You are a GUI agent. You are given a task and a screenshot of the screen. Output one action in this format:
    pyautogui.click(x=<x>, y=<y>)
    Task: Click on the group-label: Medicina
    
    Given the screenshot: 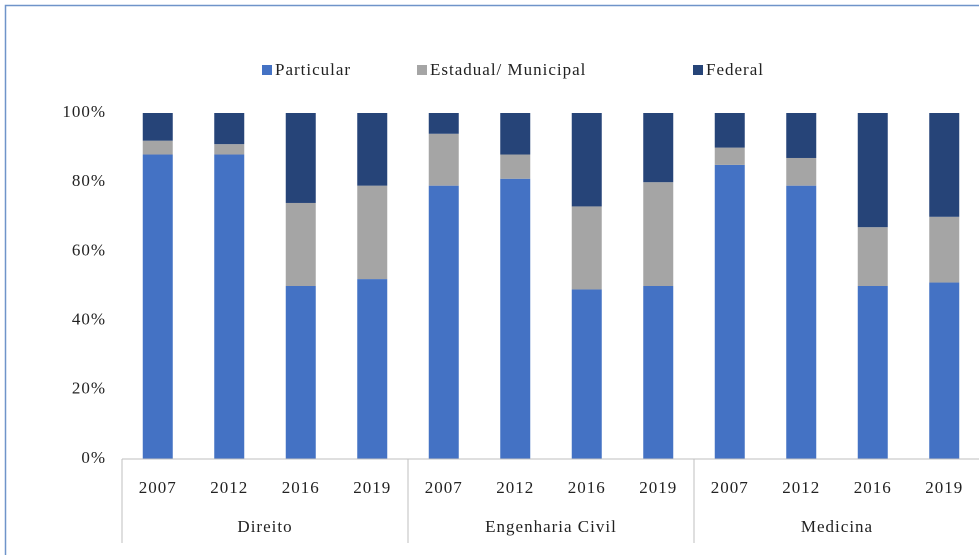 What is the action you would take?
    pyautogui.click(x=837, y=526)
    